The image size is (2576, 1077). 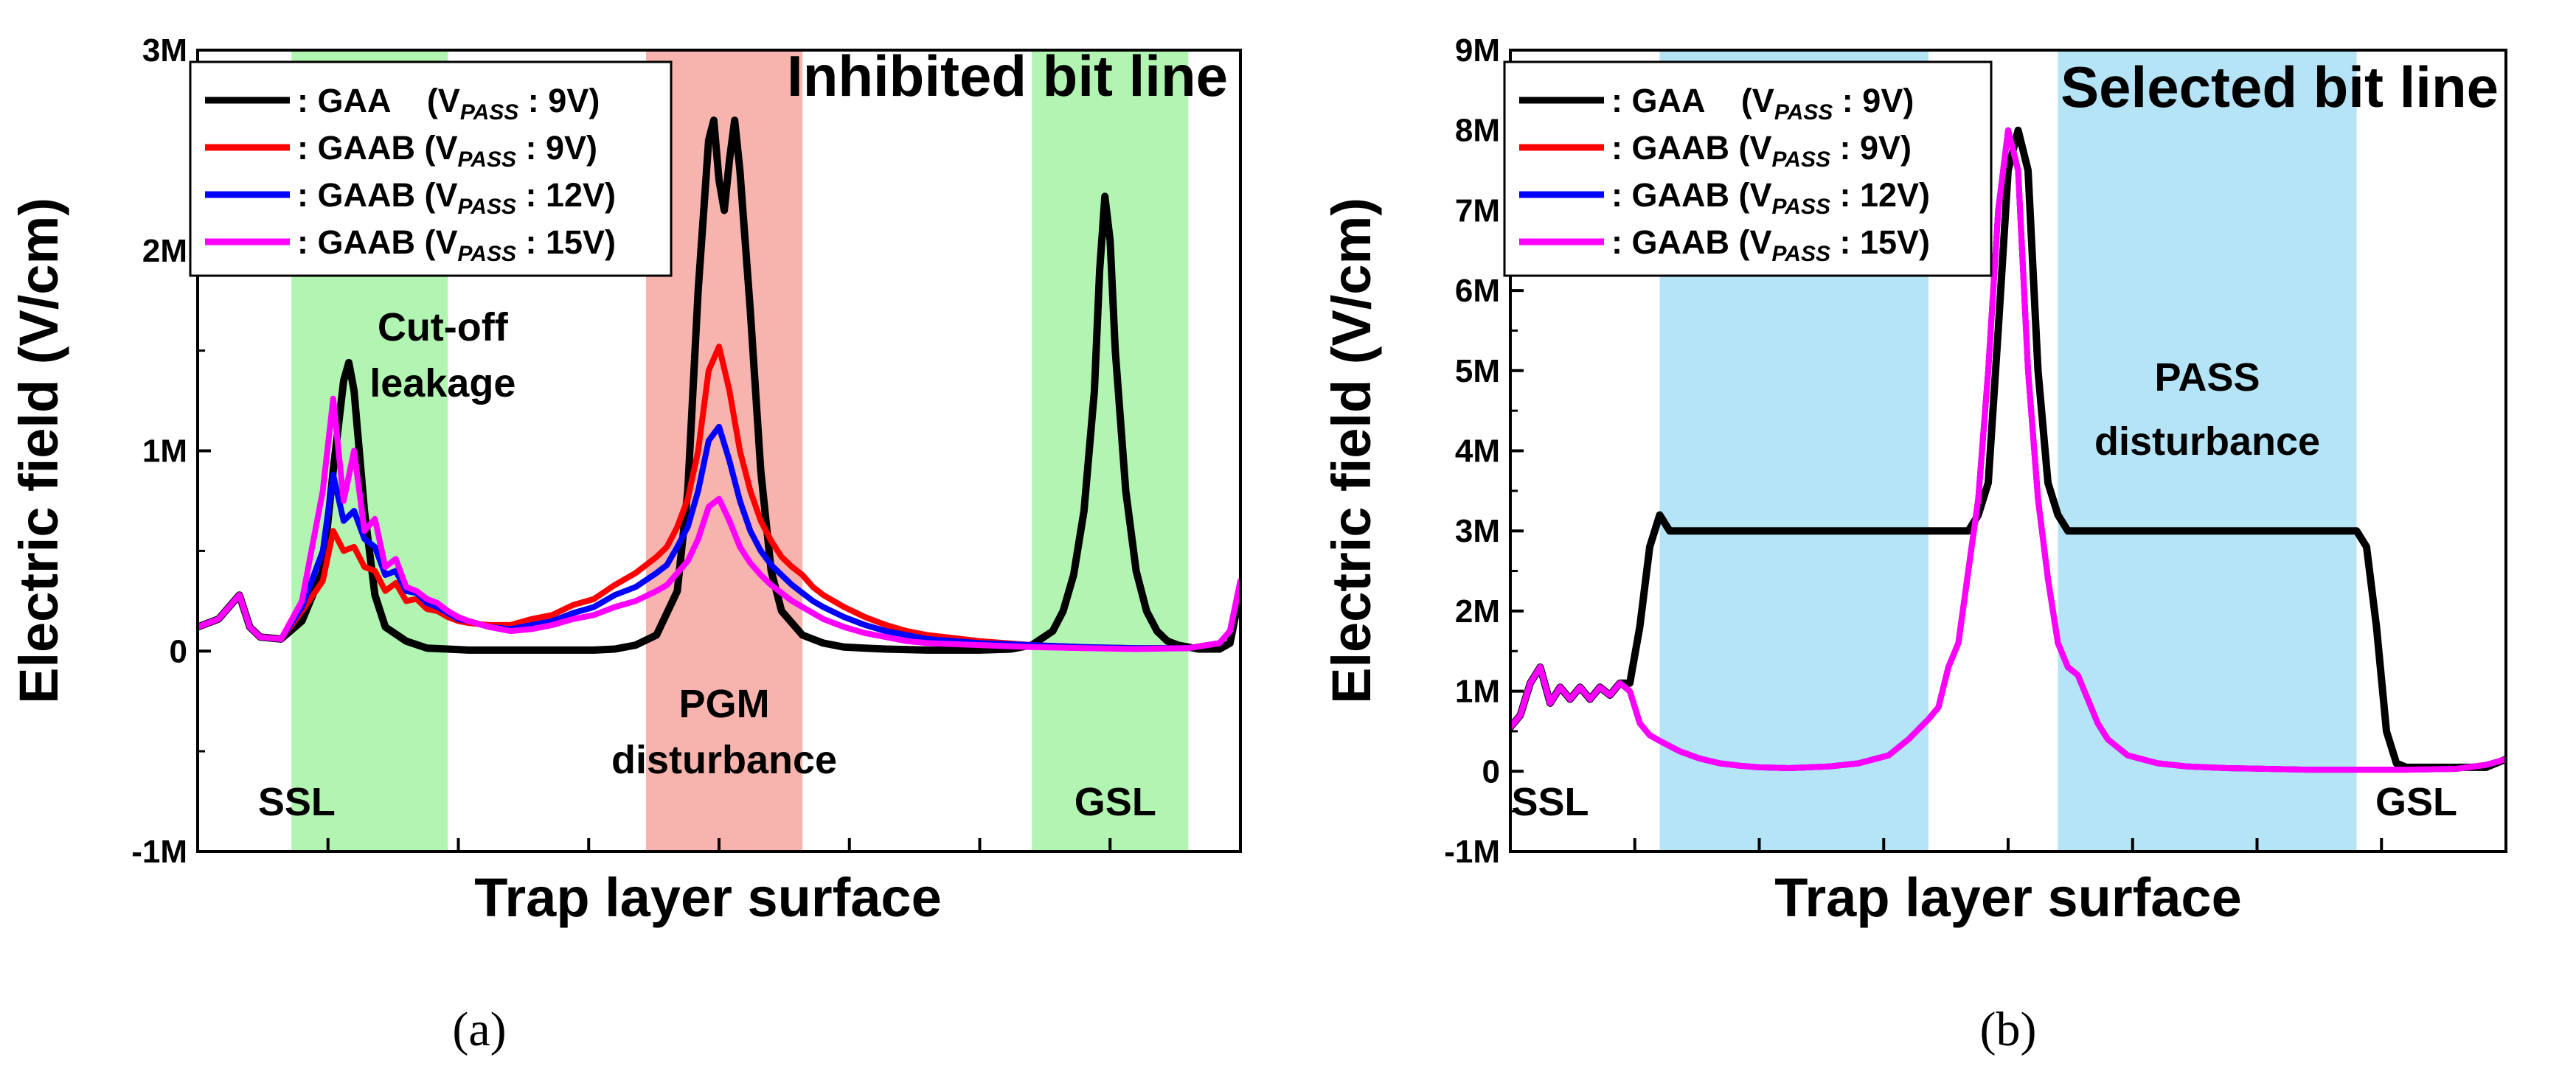 What do you see at coordinates (1477, 210) in the screenshot?
I see `y-tick-label: 7M` at bounding box center [1477, 210].